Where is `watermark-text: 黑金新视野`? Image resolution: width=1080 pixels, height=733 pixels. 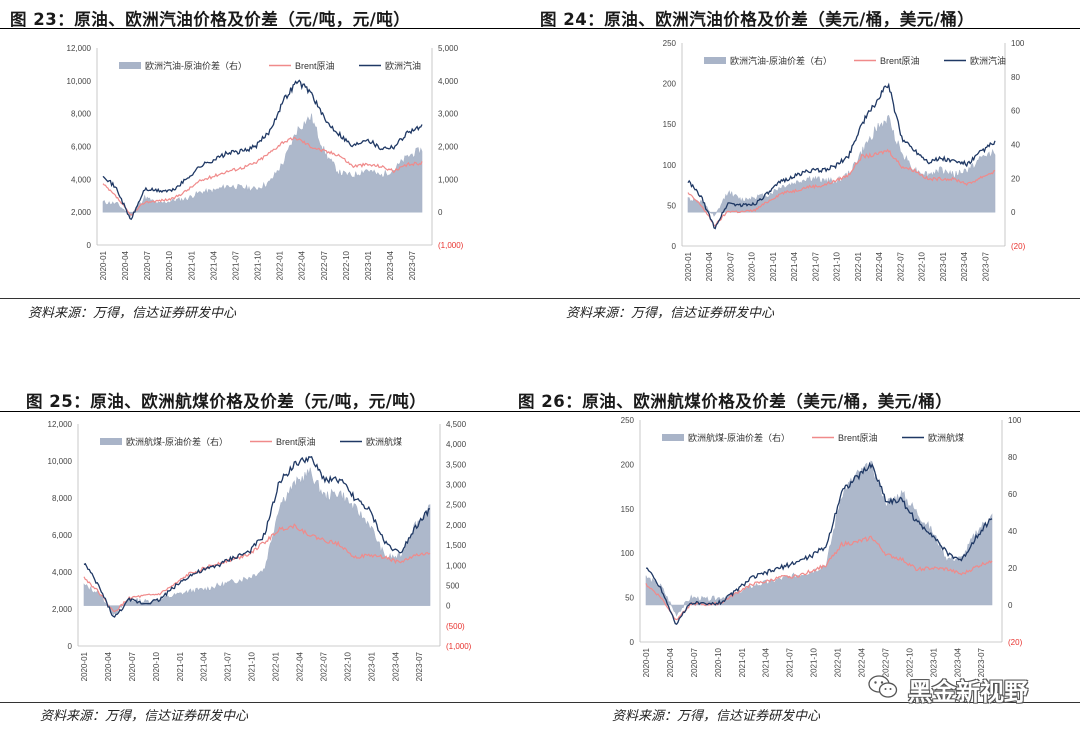 watermark-text: 黑金新视野 is located at coordinates (968, 692).